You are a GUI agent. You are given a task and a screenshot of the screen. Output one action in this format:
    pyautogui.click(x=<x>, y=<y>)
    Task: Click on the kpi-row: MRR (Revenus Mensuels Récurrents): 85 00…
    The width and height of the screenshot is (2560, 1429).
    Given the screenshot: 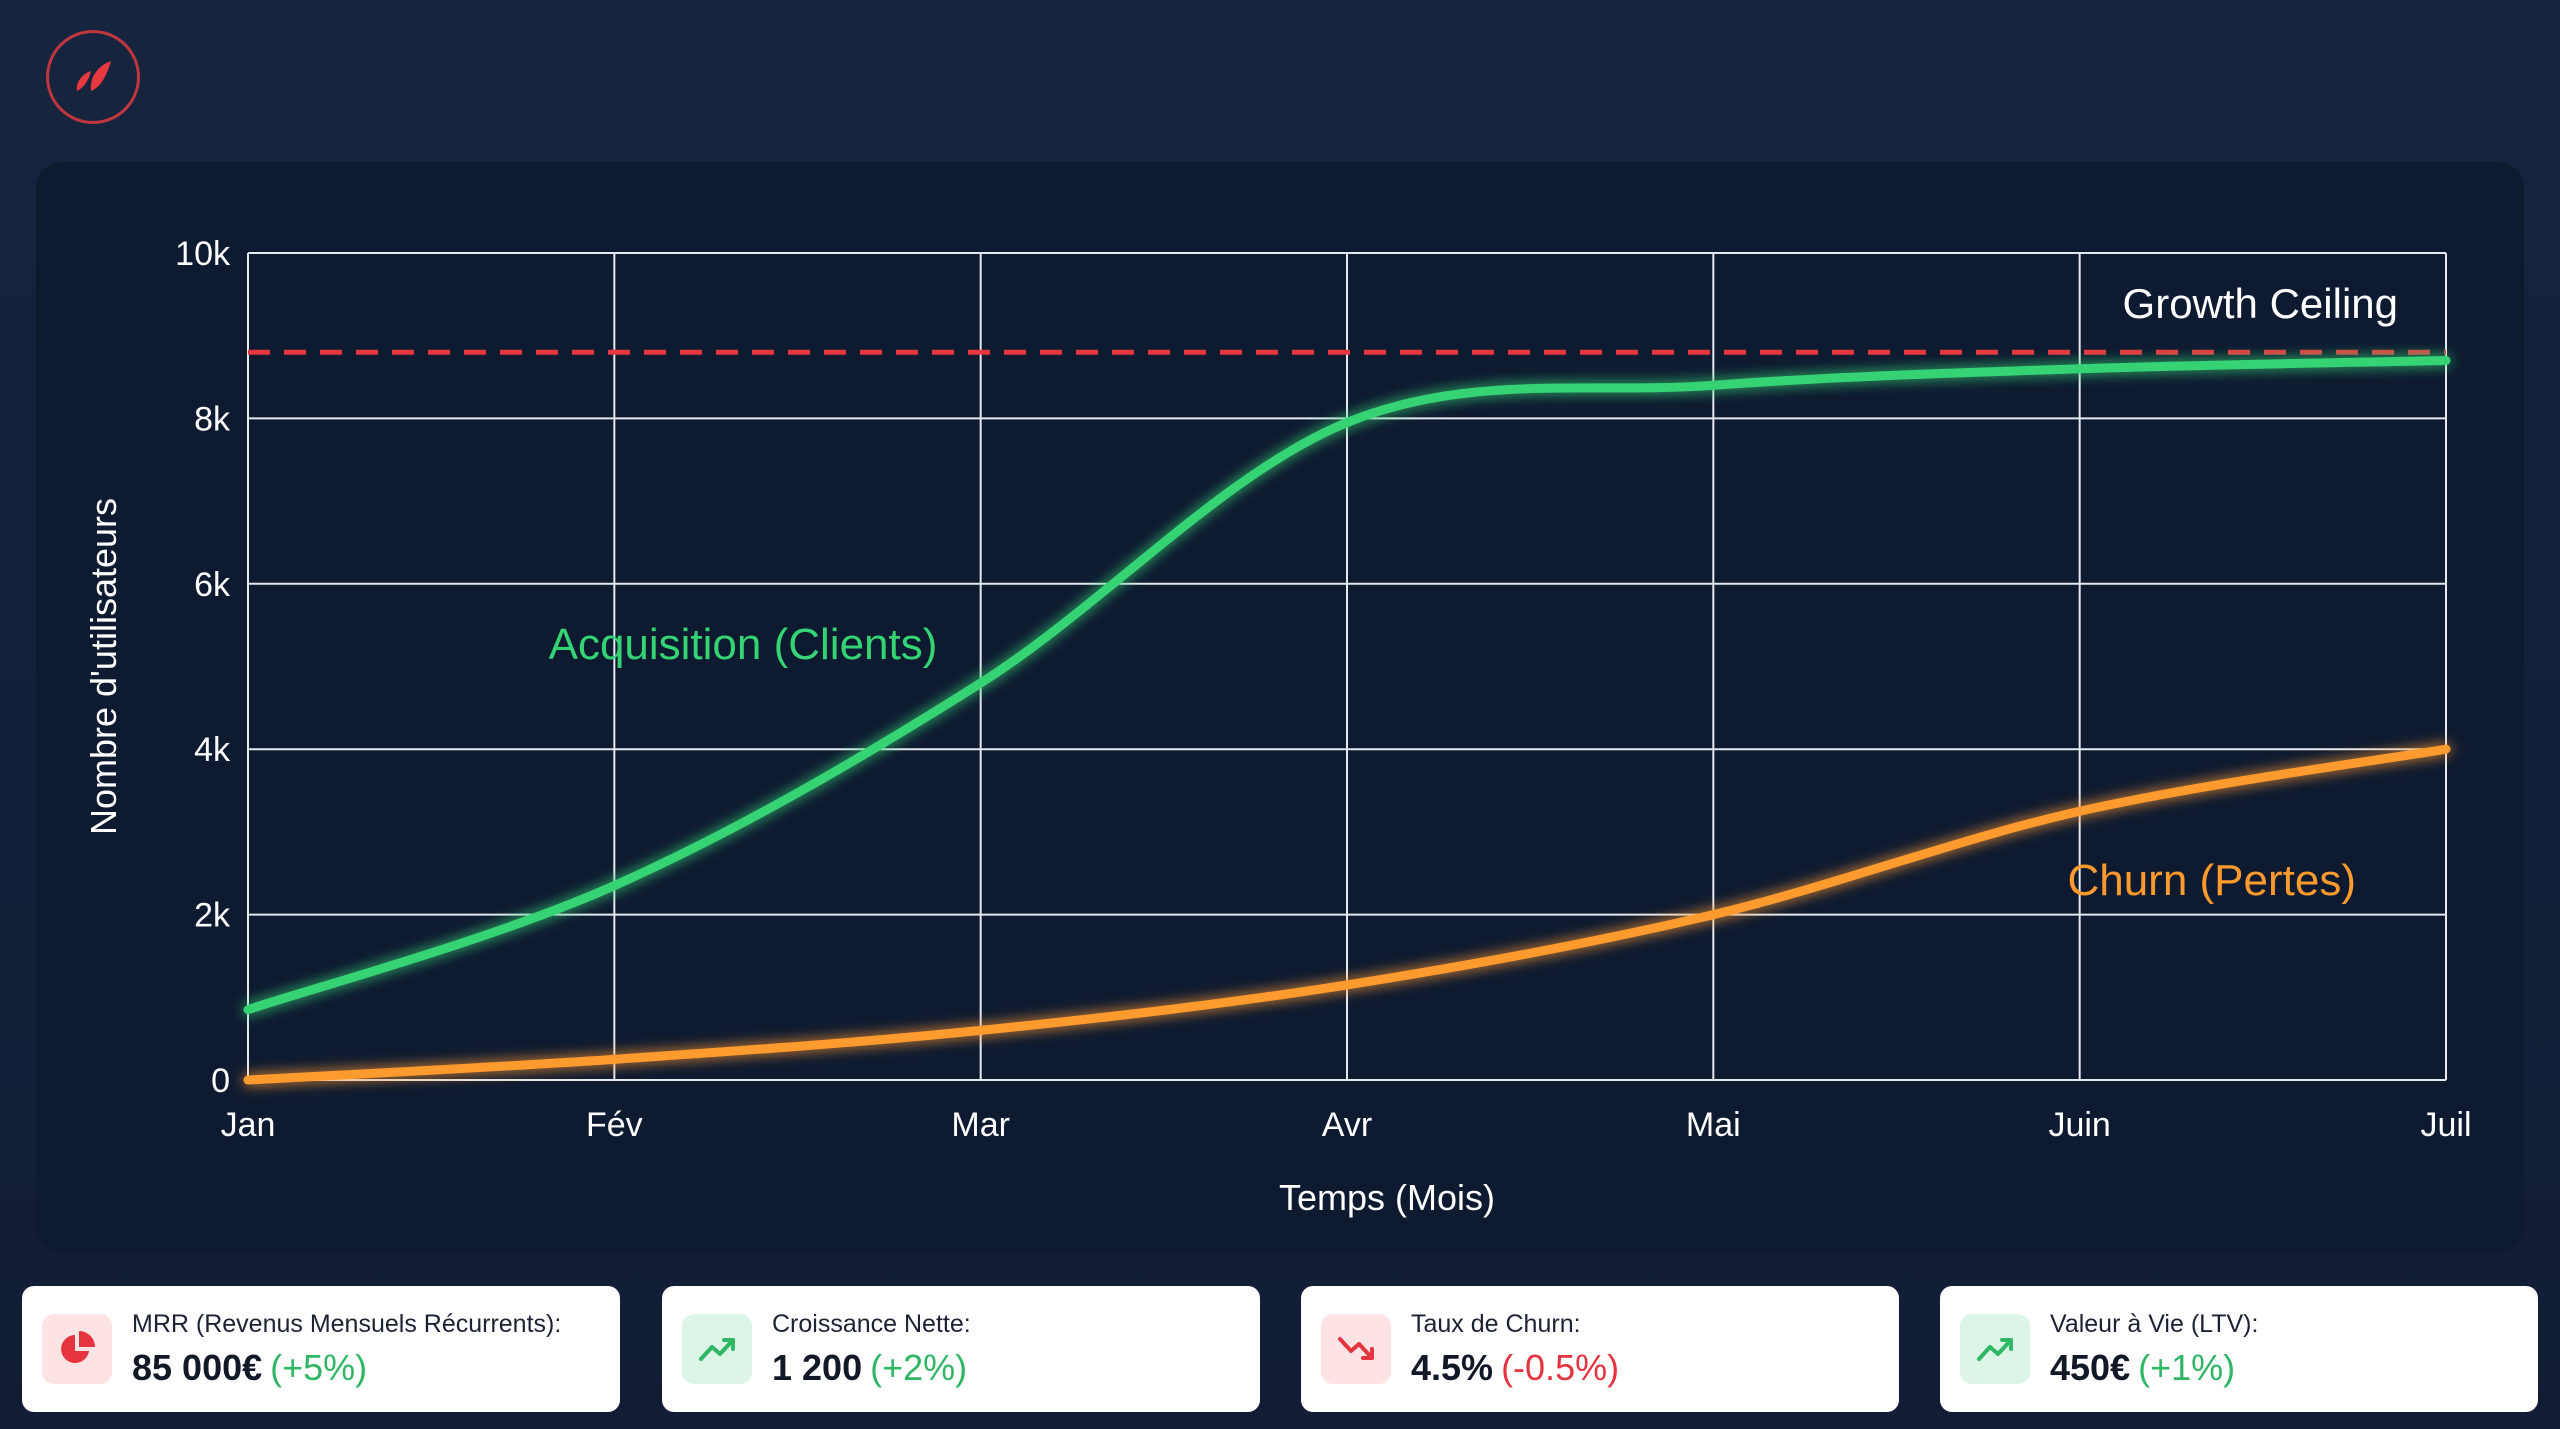 What is the action you would take?
    pyautogui.click(x=1280, y=1349)
    